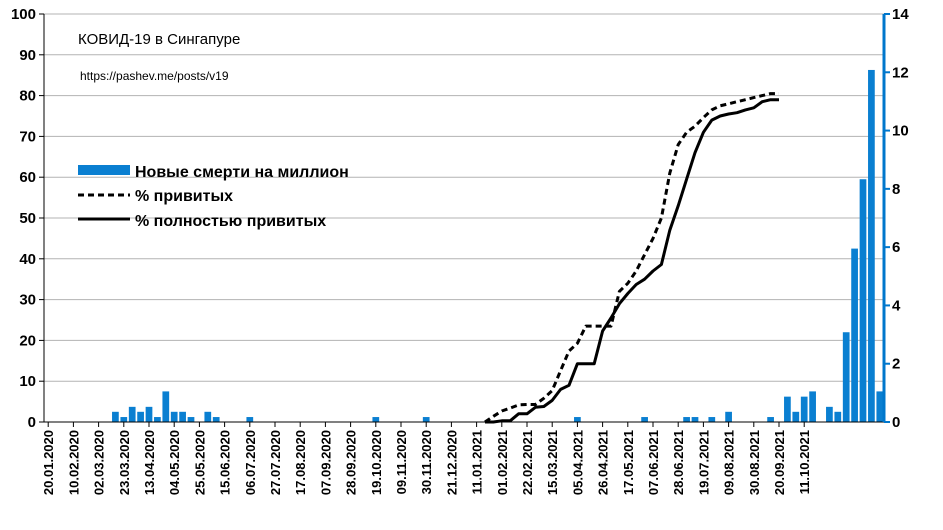  What do you see at coordinates (199, 462) in the screenshot?
I see `x-tick-label: 25.05.2020` at bounding box center [199, 462].